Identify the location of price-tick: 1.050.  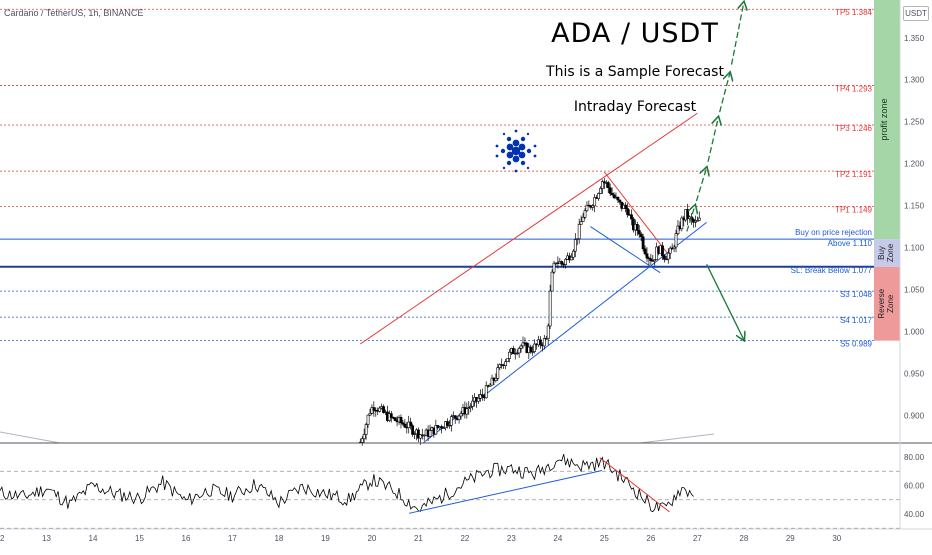
(914, 289).